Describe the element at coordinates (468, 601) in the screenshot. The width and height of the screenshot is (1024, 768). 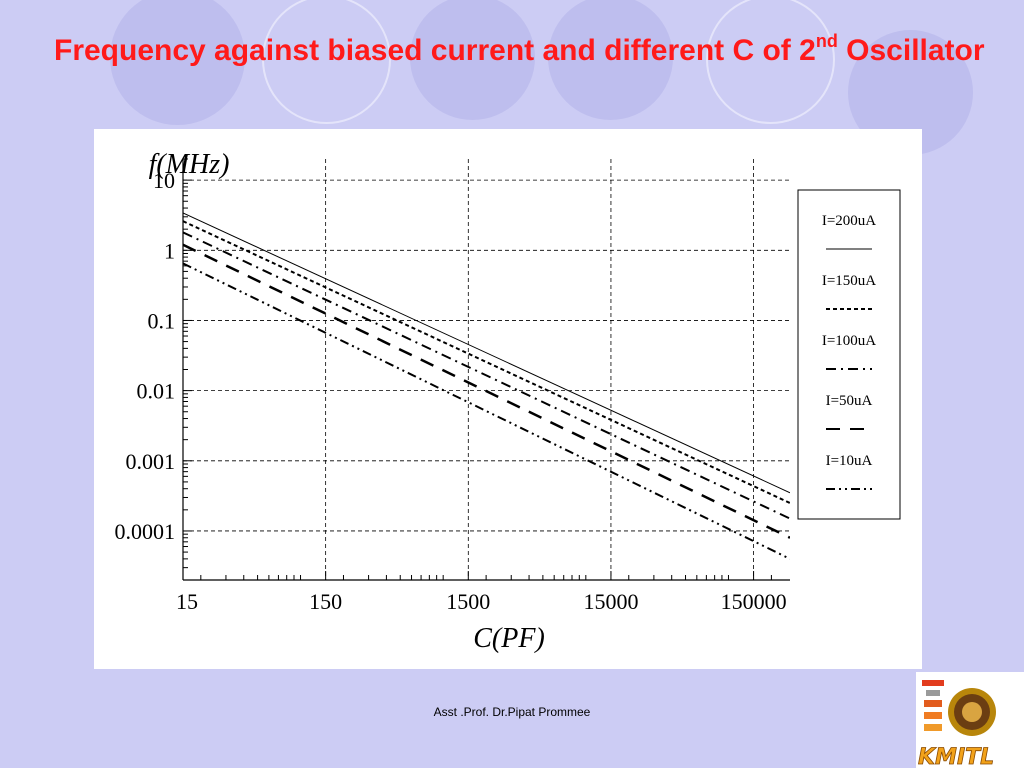
I see `x-tick-label: 1500` at that location.